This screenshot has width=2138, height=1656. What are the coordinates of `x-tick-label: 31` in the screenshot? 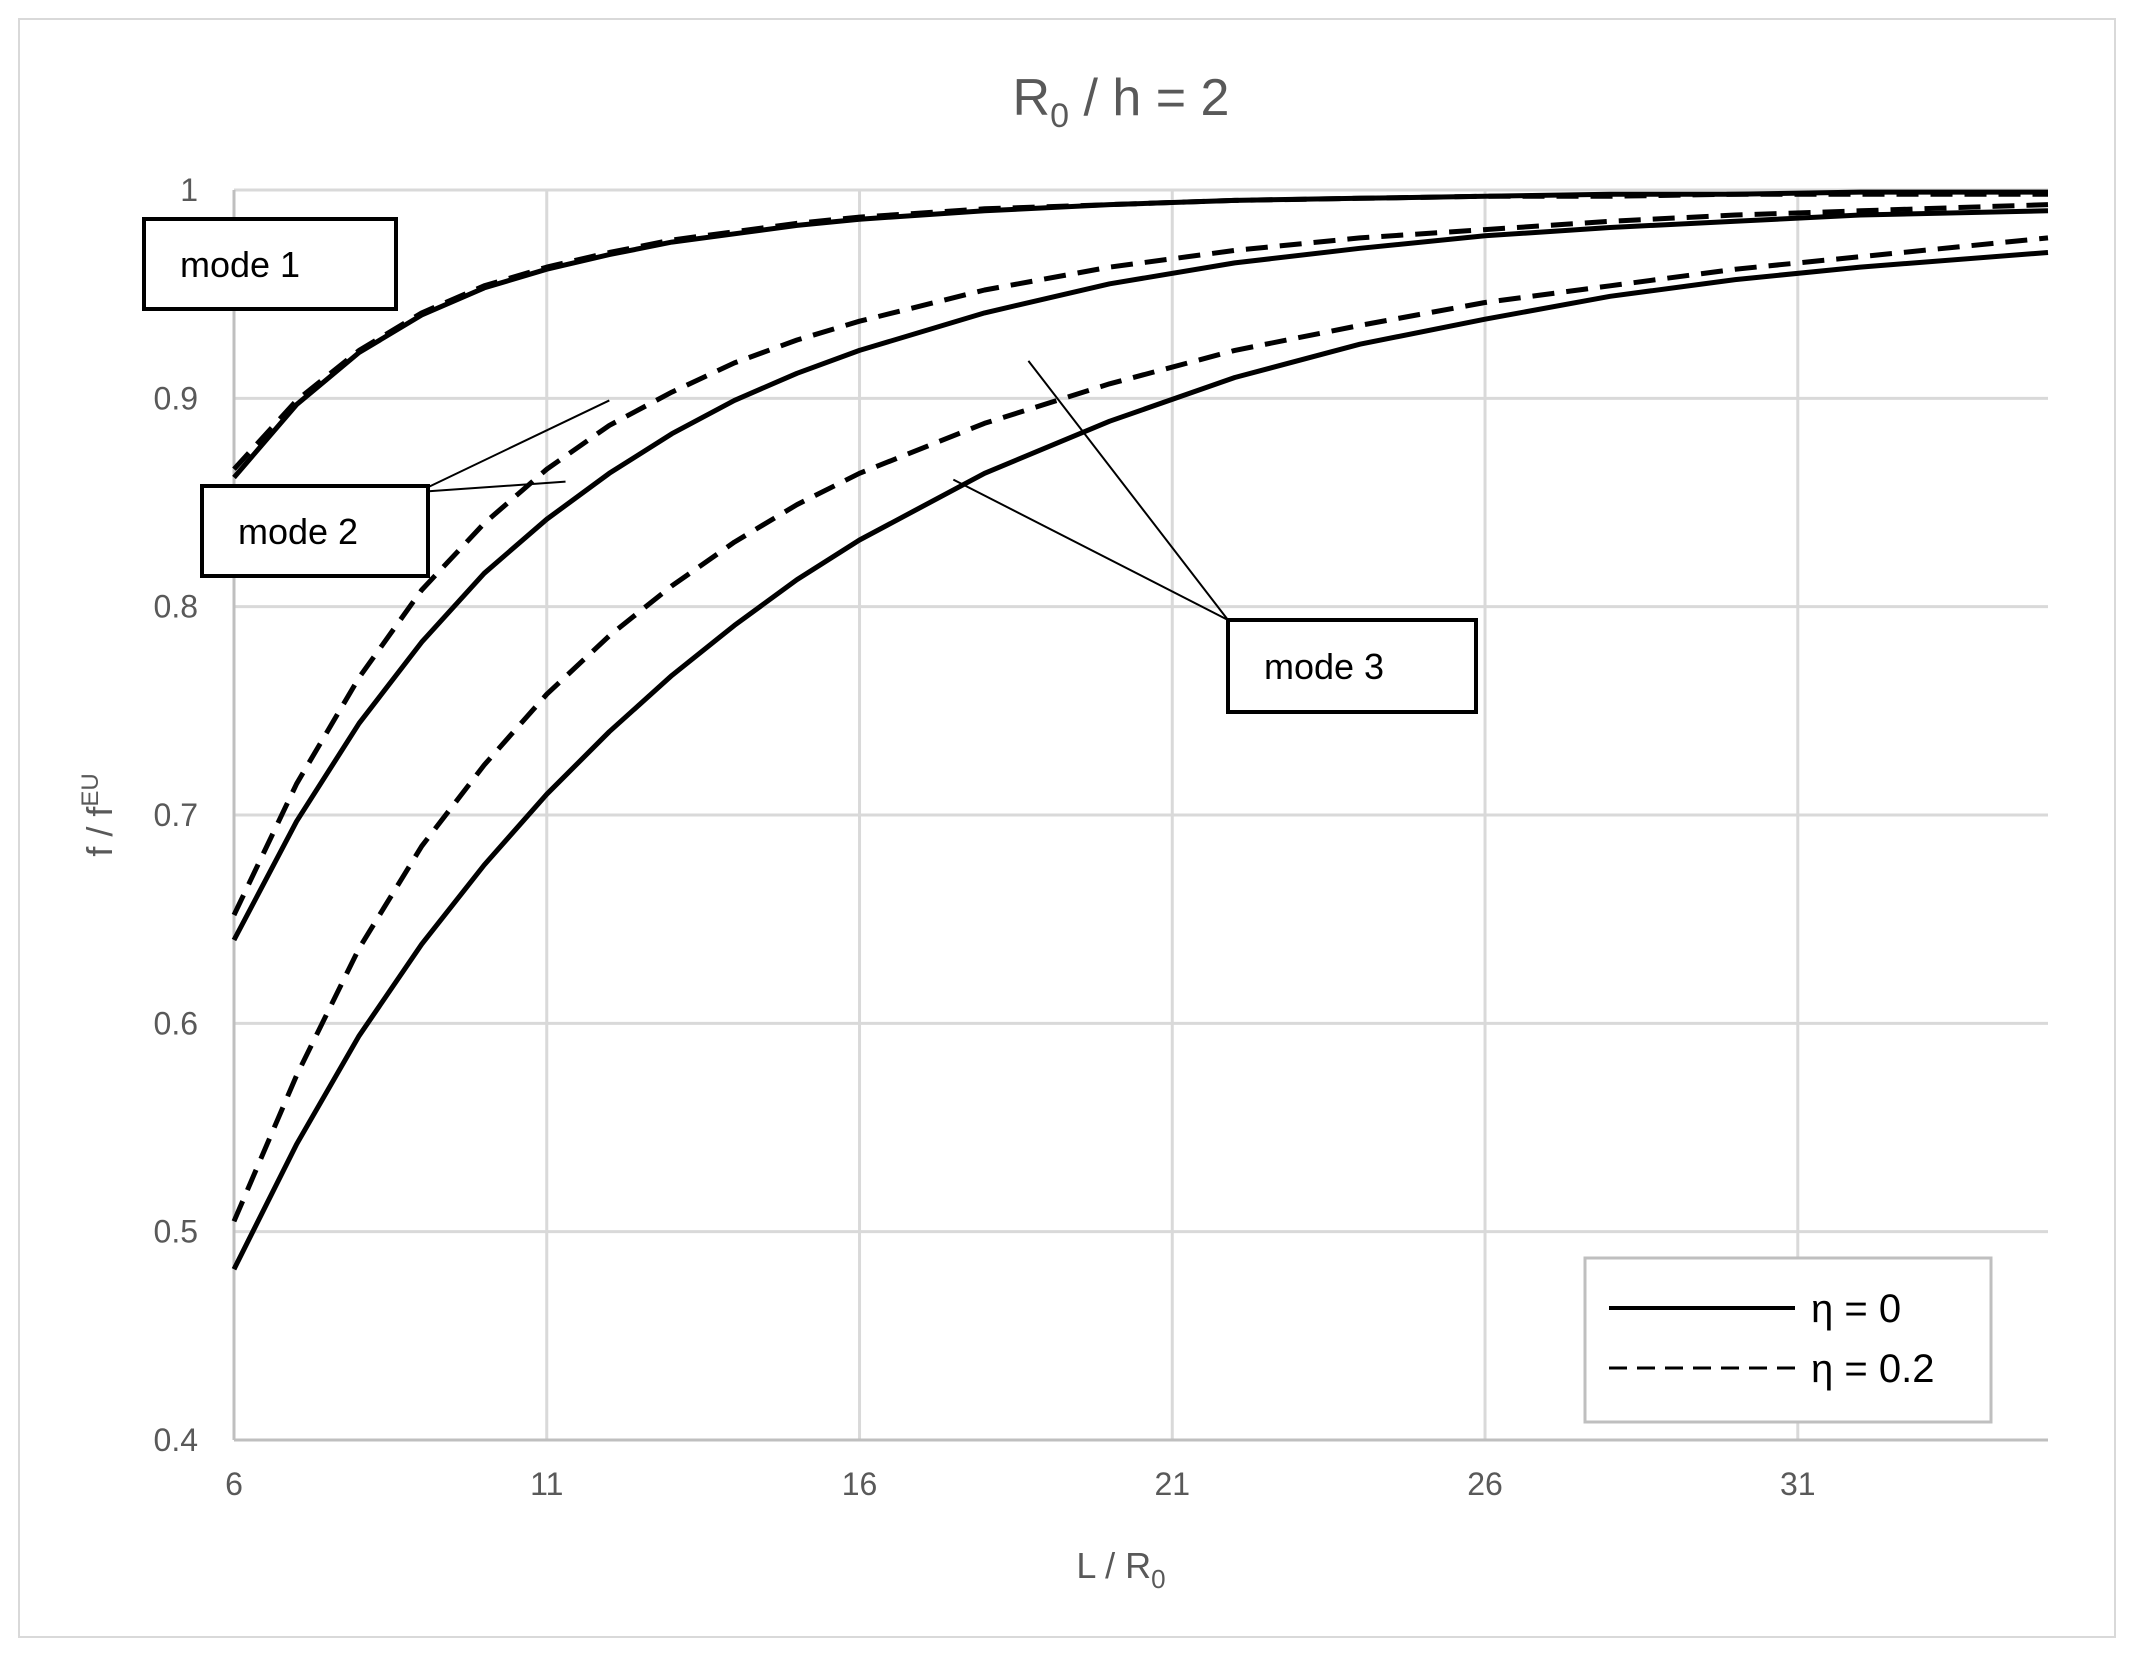 It's located at (1798, 1484).